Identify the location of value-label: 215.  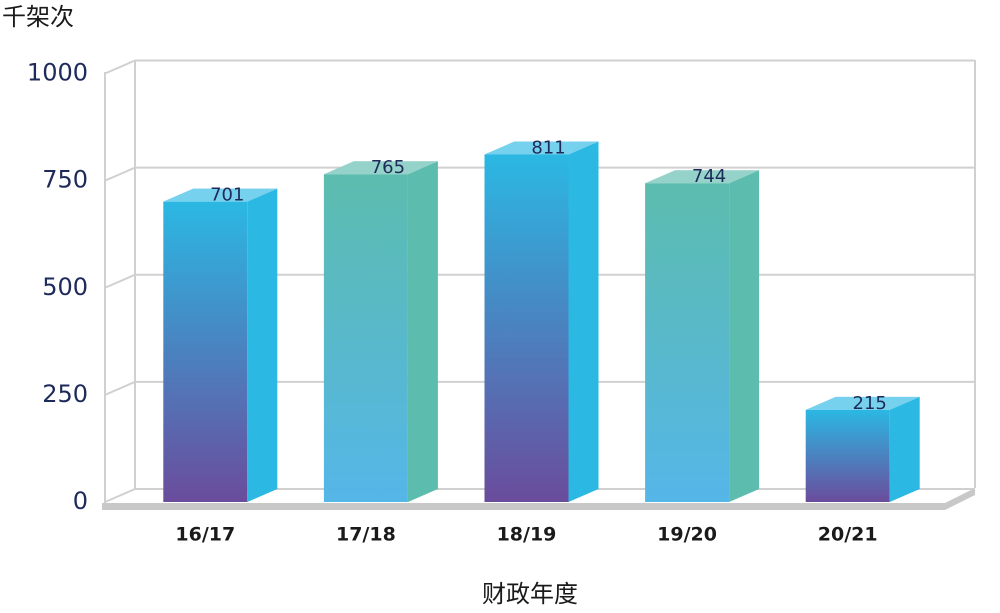
(870, 403).